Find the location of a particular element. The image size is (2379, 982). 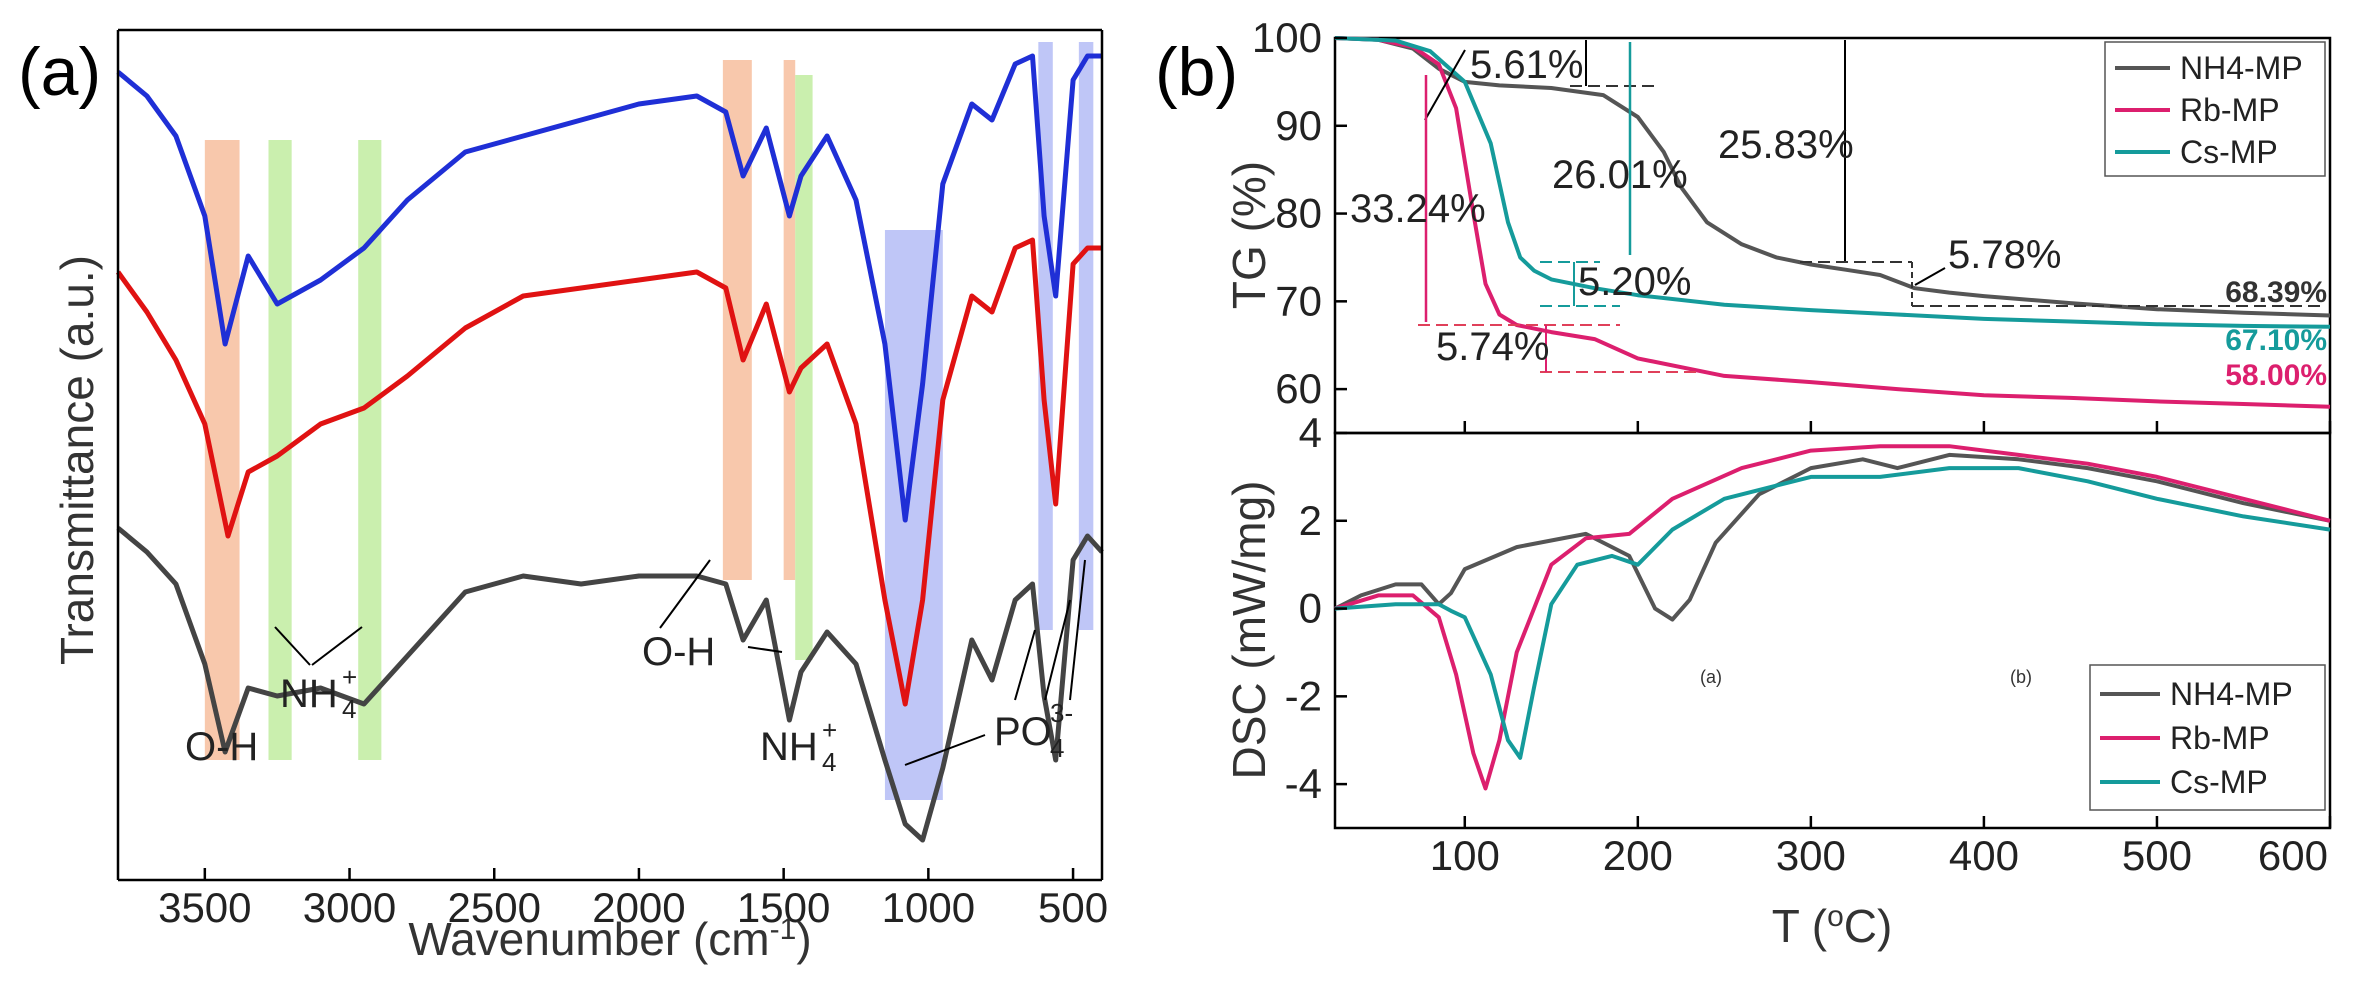

ann-578: 5.78% is located at coordinates (2004, 255).